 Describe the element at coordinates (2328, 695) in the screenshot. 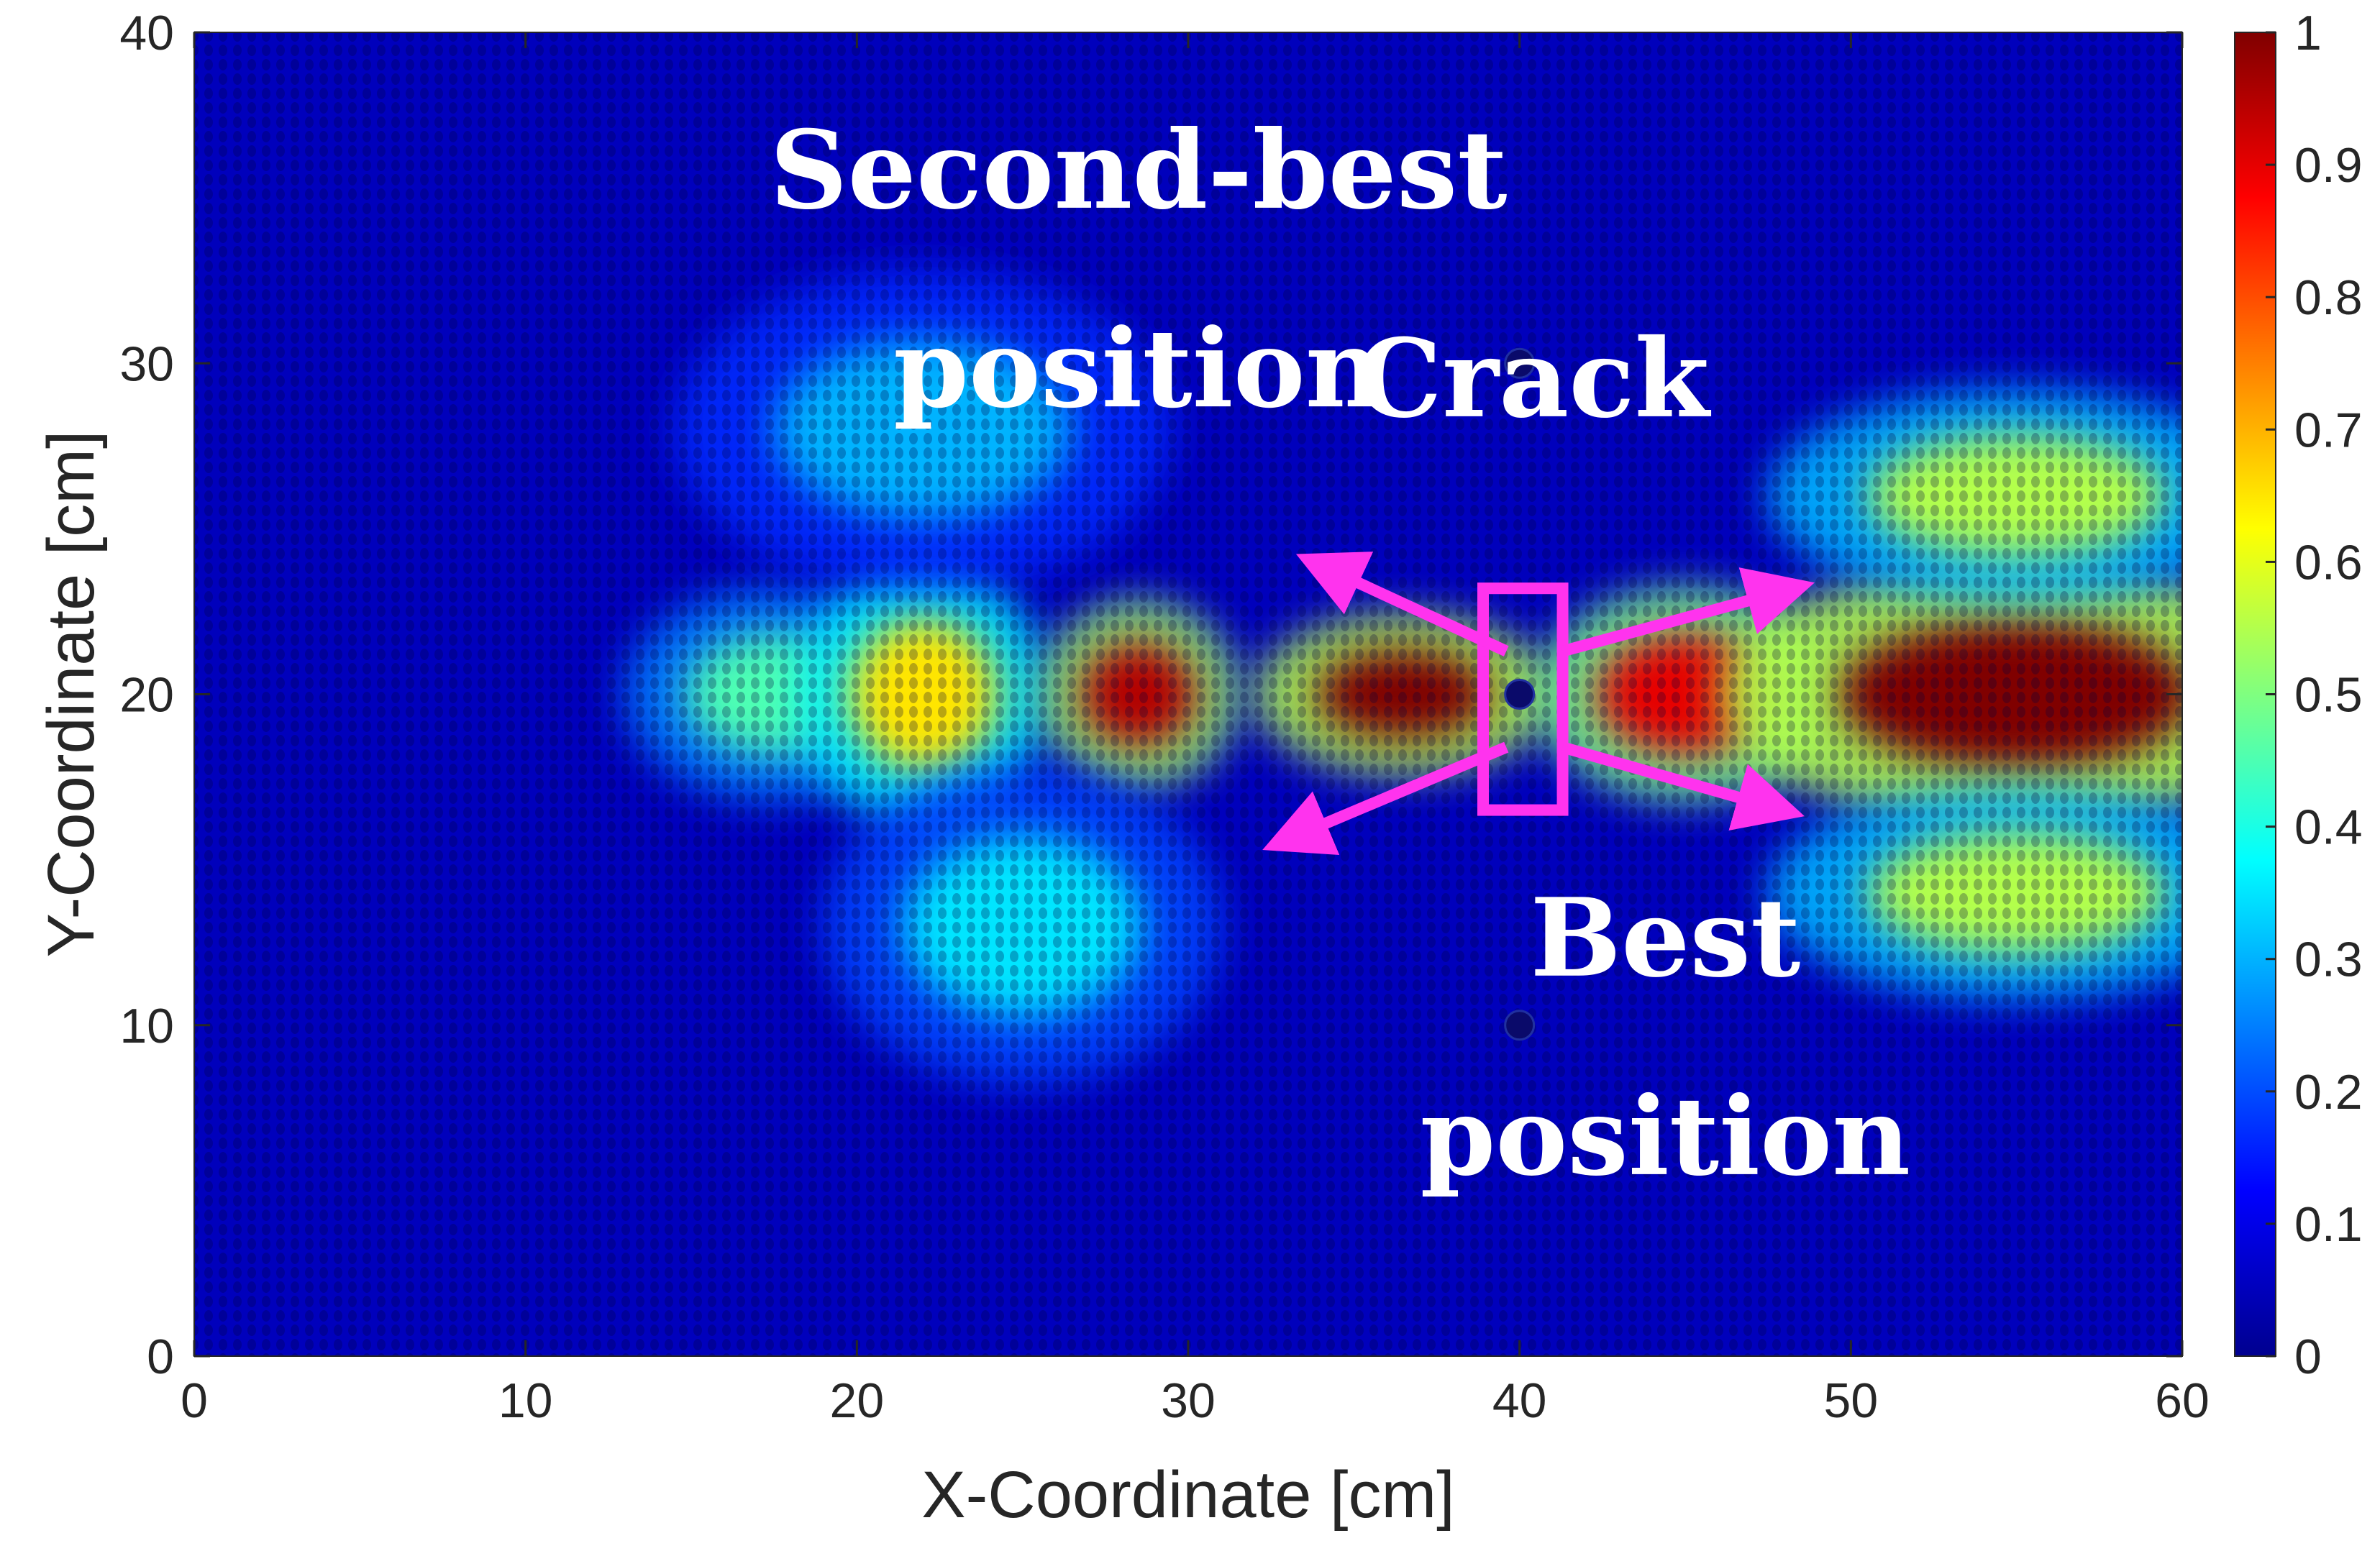

I see `colorbar-tick-label: 0.5` at that location.